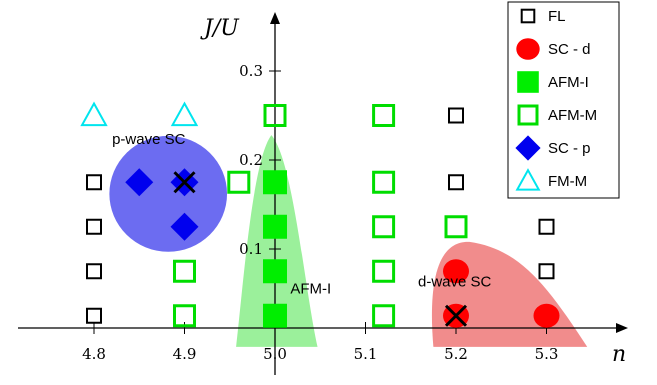  Describe the element at coordinates (619, 354) in the screenshot. I see `x-axis-label: n` at that location.